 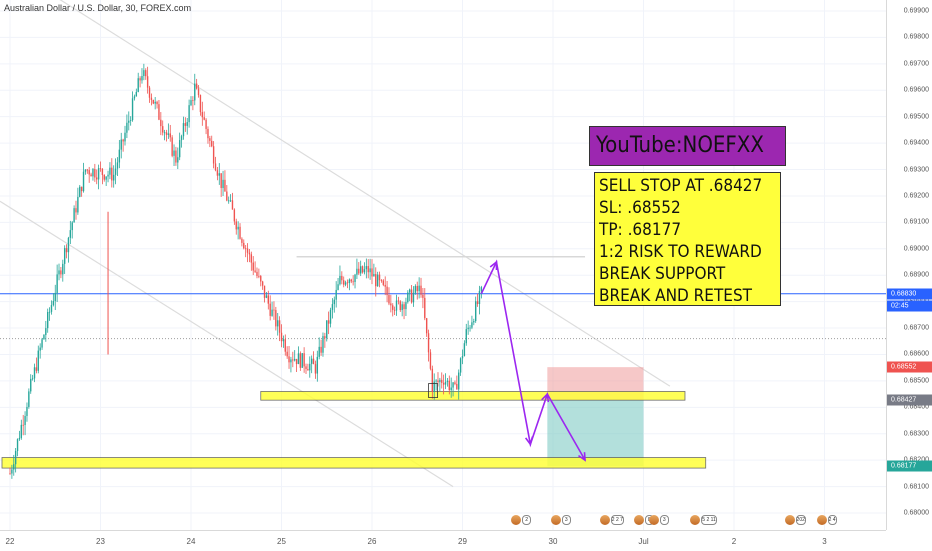 I want to click on time-axis: 22 23 24 25 26 29 30 Jul 2 3, so click(x=443, y=540).